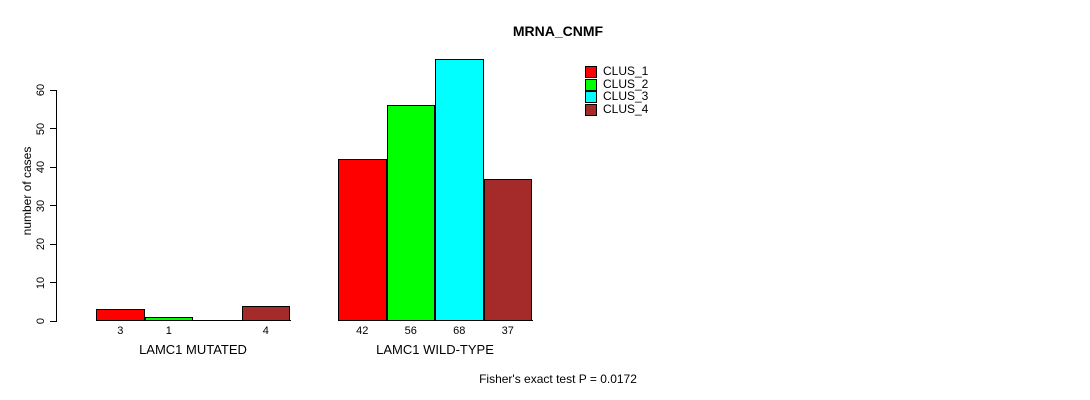 The height and width of the screenshot is (400, 1090). I want to click on bar-value-label: 42, so click(362, 331).